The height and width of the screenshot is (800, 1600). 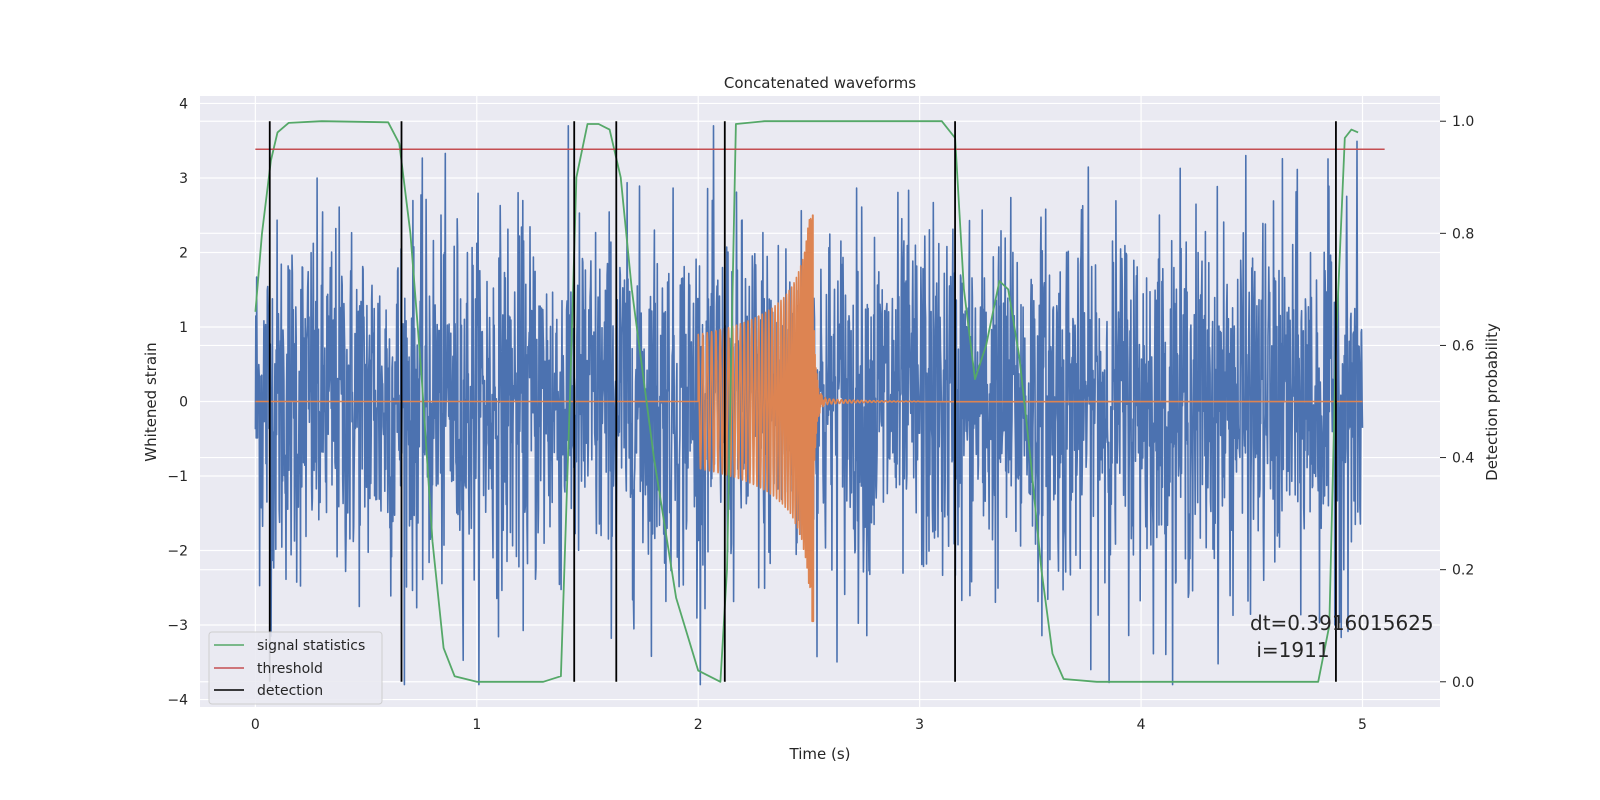 I want to click on legend-box, so click(x=295, y=668).